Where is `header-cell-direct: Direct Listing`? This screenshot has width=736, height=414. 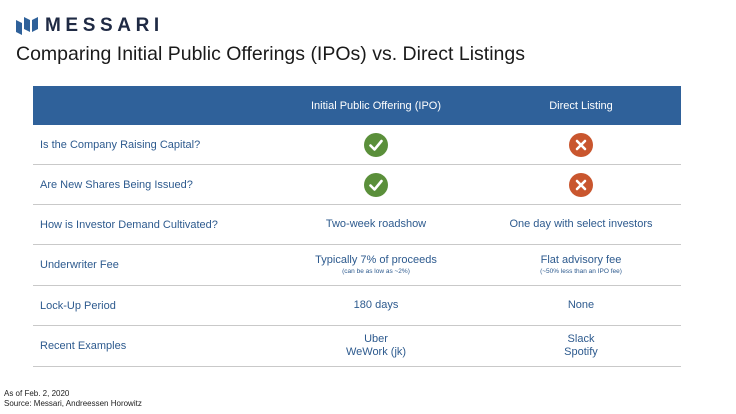
header-cell-direct: Direct Listing is located at coordinates (581, 105).